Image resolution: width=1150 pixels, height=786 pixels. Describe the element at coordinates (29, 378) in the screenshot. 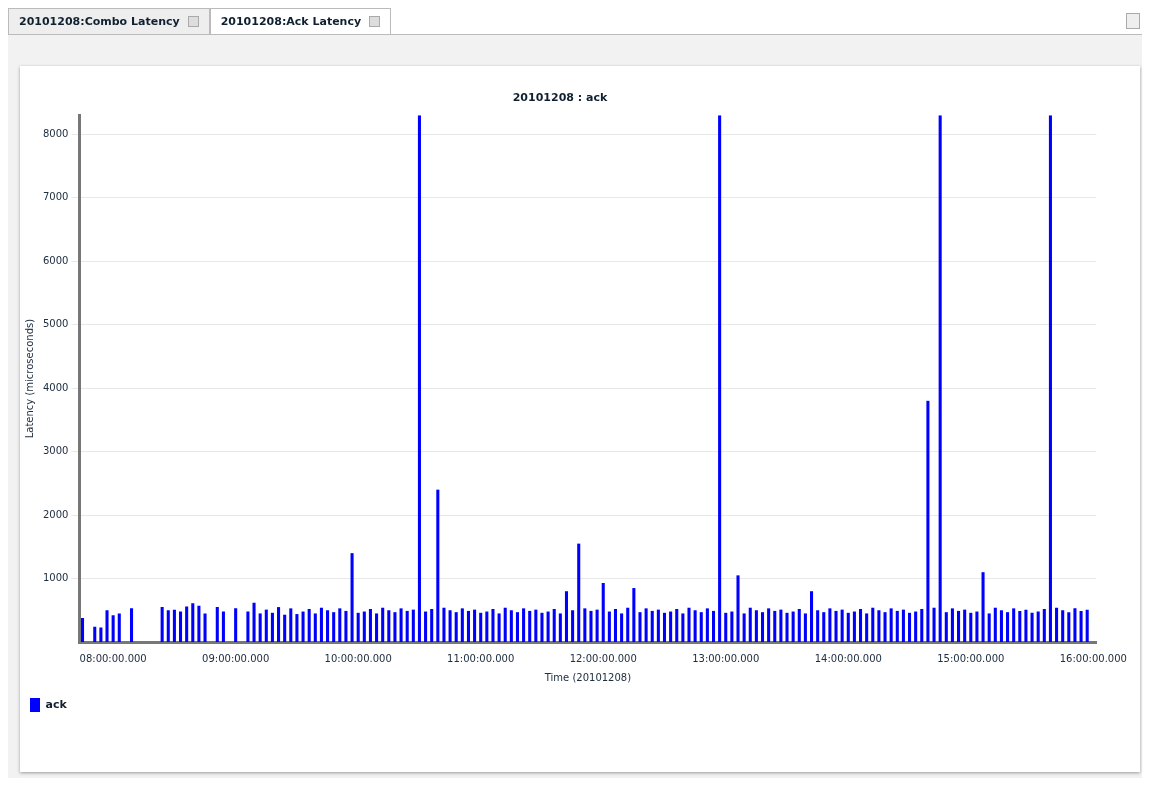

I see `y-axis-title: Latency (microseconds)` at that location.